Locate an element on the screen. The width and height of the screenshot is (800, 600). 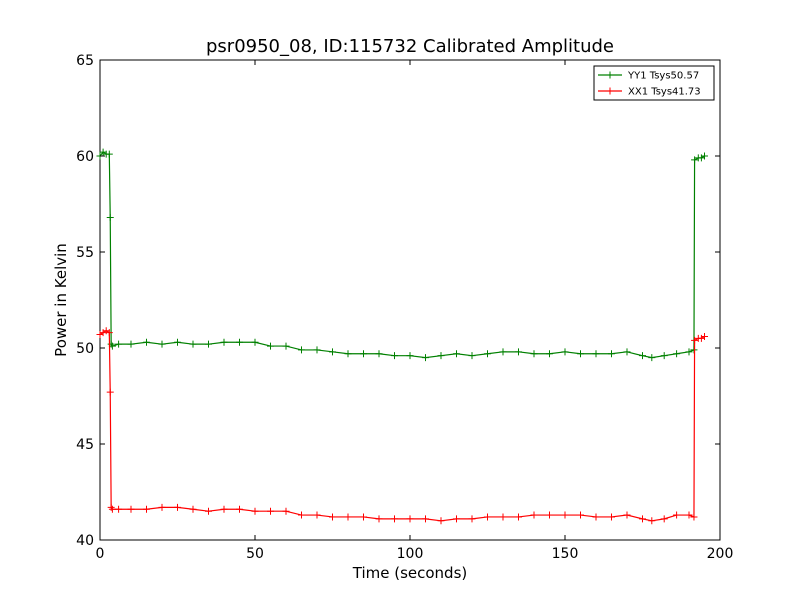
x-axis-label: Time (seconds) is located at coordinates (410, 573).